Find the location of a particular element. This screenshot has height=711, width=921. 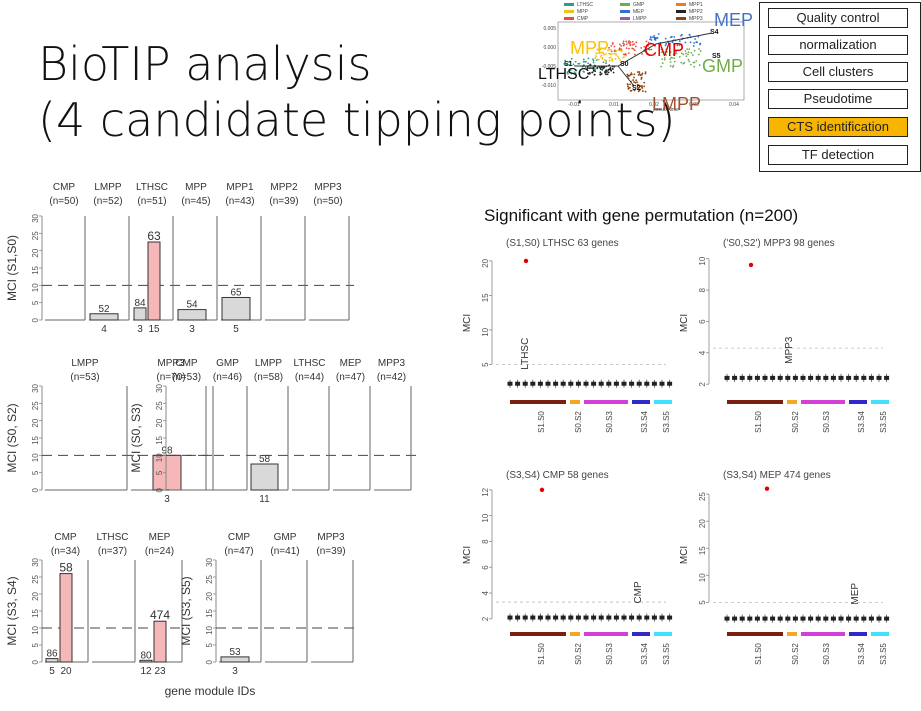

legend-label: MPP2 is located at coordinates (696, 12).